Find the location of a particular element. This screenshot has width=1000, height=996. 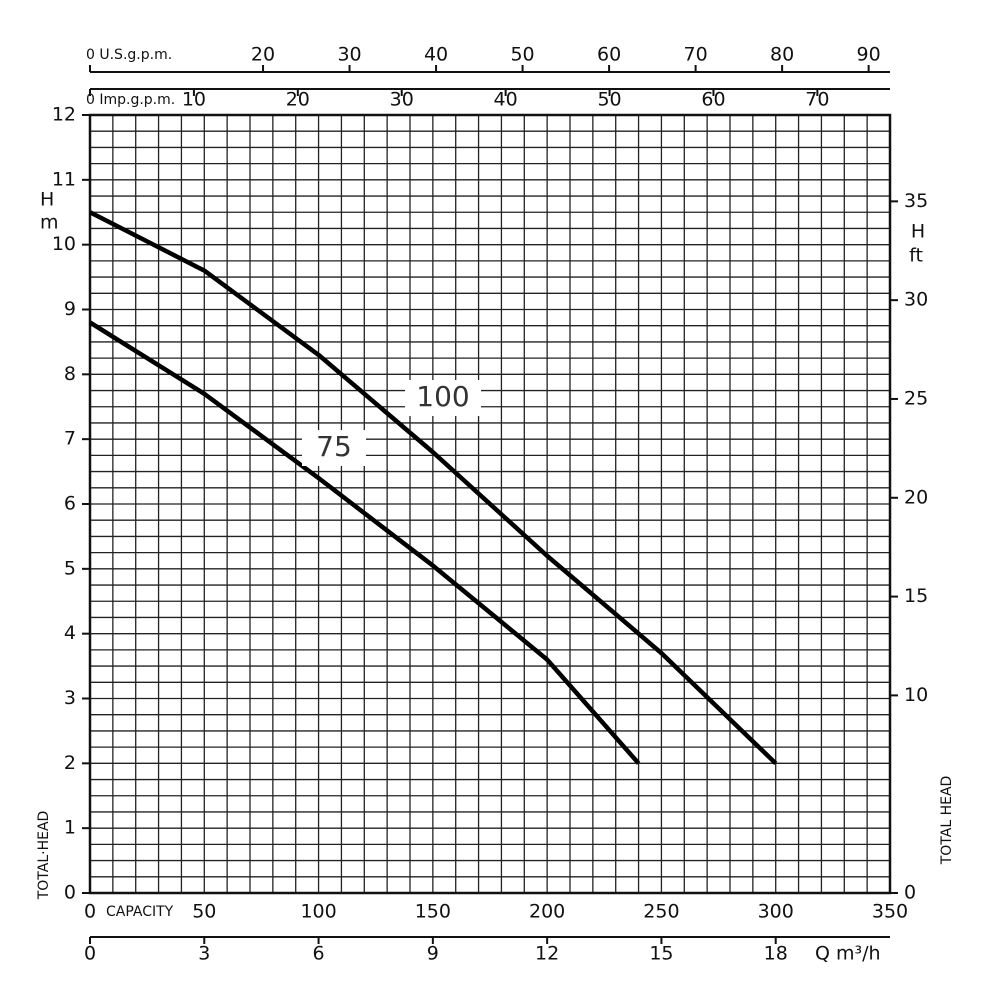

series-label: 75 is located at coordinates (334, 446).